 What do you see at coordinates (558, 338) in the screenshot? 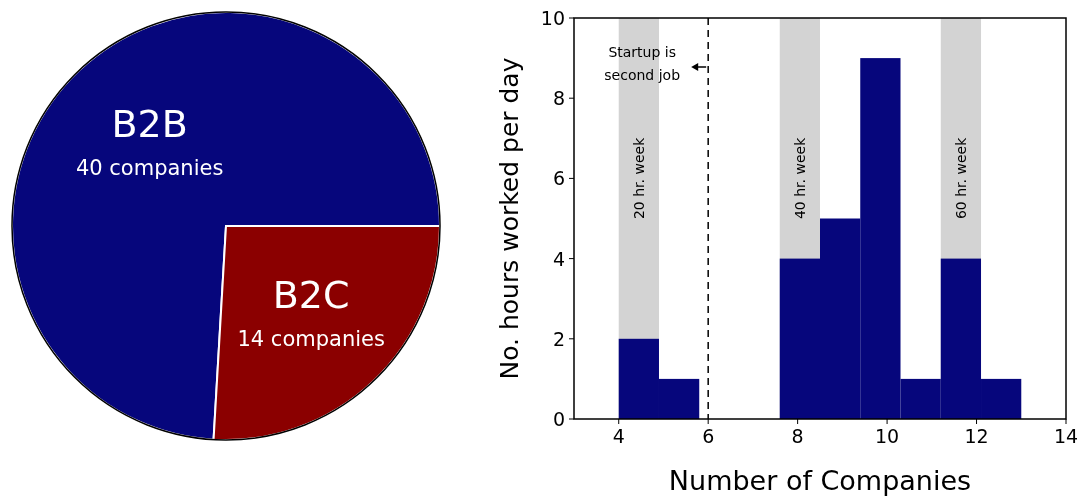
I see `y-tick-label: 2` at bounding box center [558, 338].